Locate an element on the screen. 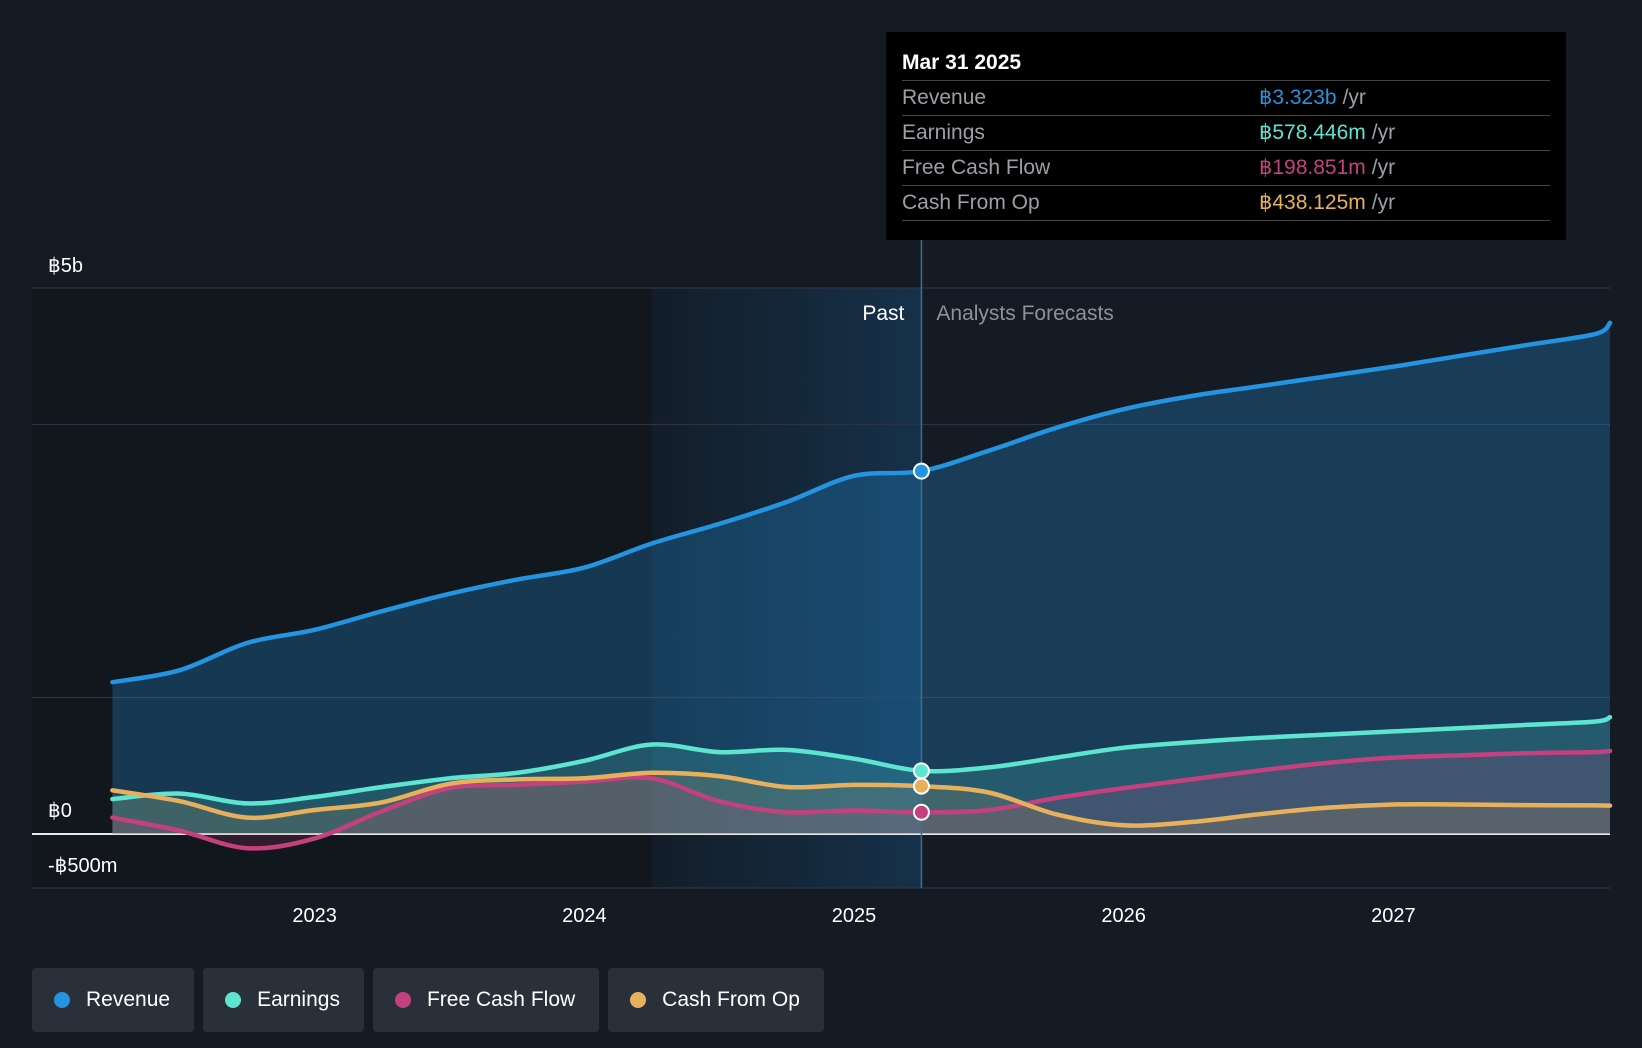  tooltip-row-name: Cash From Op is located at coordinates (971, 202).